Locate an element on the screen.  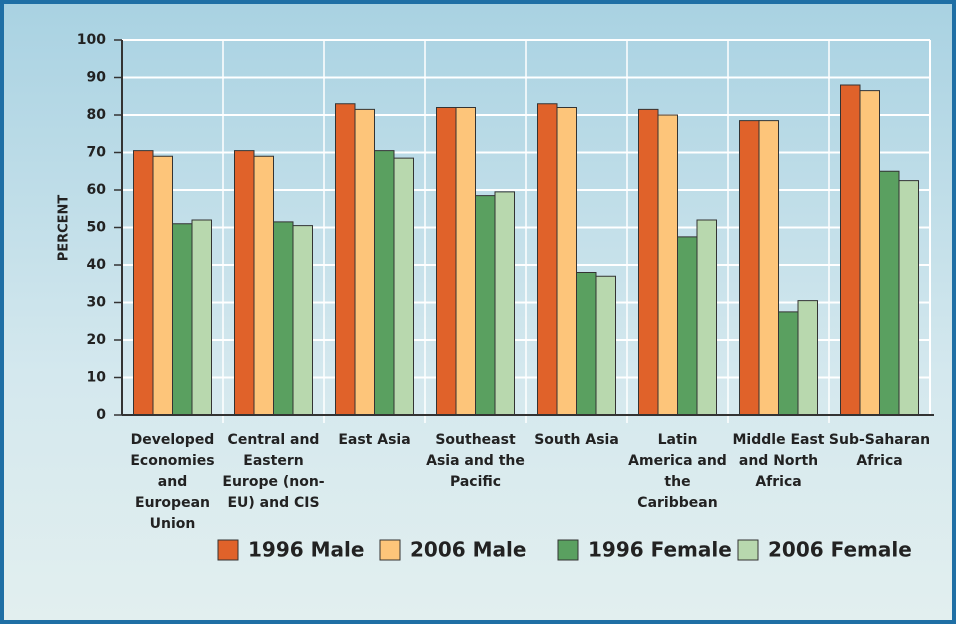
y-tick-label: 80 is located at coordinates (97, 115).